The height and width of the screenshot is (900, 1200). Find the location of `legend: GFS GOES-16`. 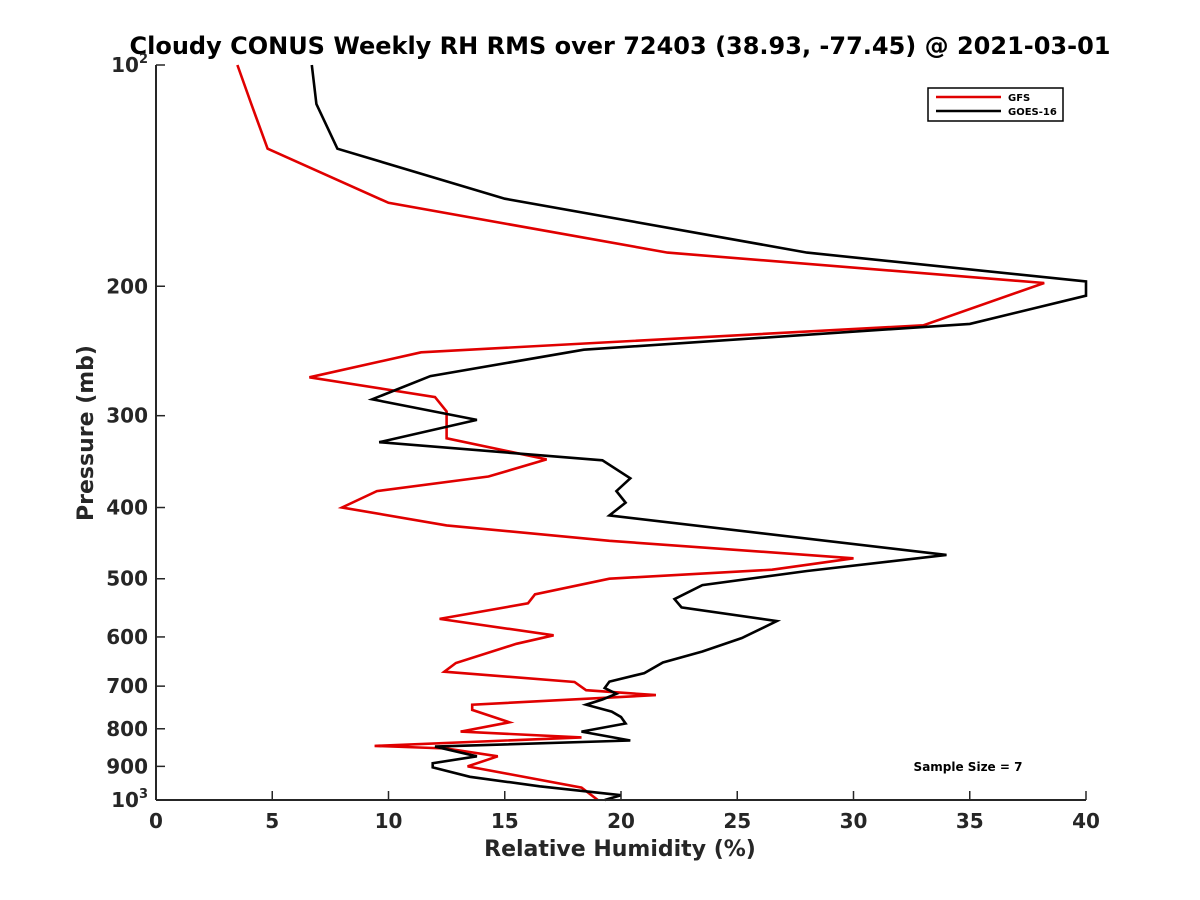

legend: GFS GOES-16 is located at coordinates (995, 104).